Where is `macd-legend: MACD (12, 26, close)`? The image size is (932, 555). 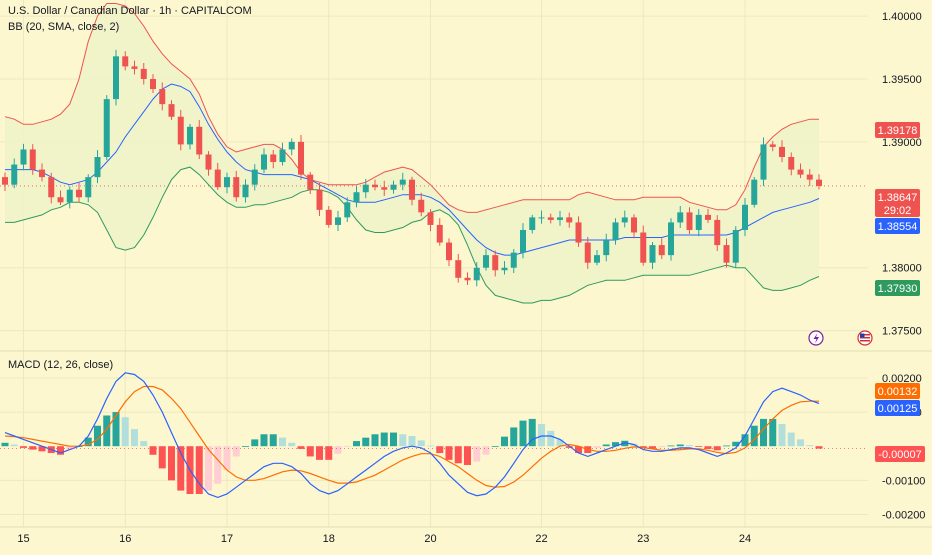
macd-legend: MACD (12, 26, close) is located at coordinates (61, 365).